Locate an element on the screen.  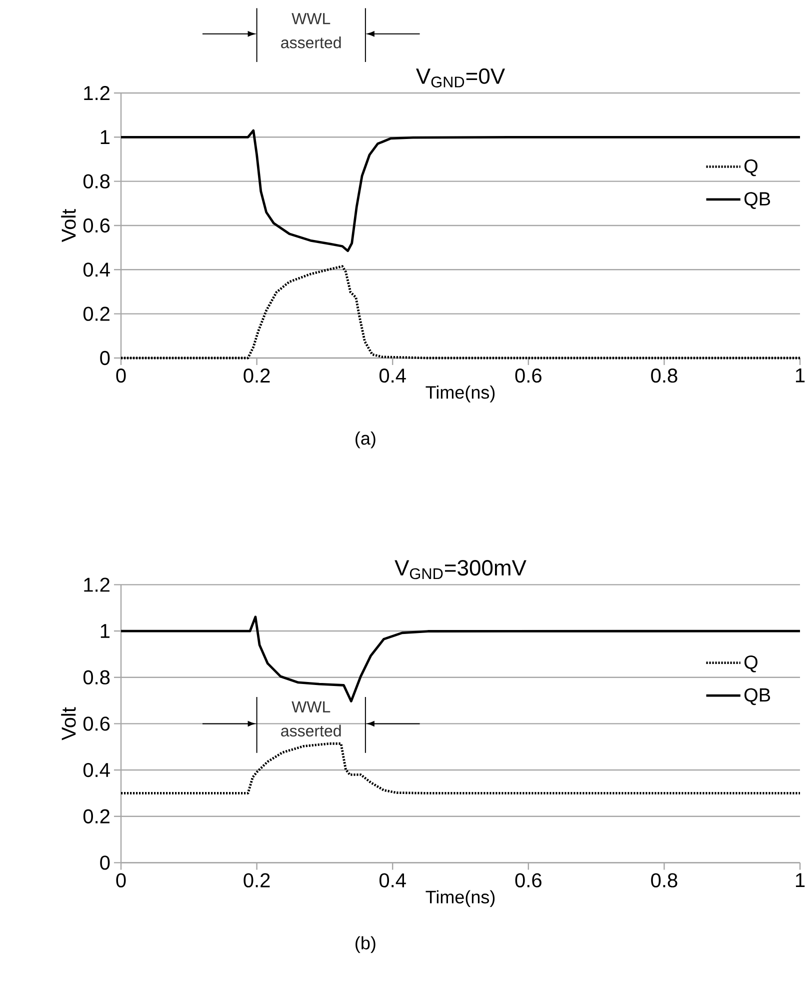
annotation: WWL asserted is located at coordinates (311, 719).